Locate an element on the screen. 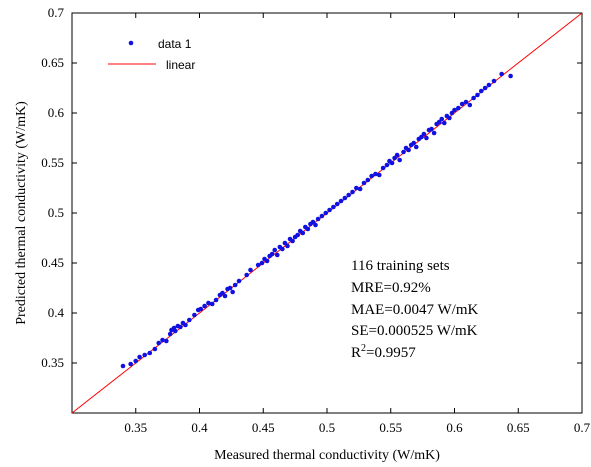 The image size is (591, 467). y-tick-label: 0.65 is located at coordinates (52, 62).